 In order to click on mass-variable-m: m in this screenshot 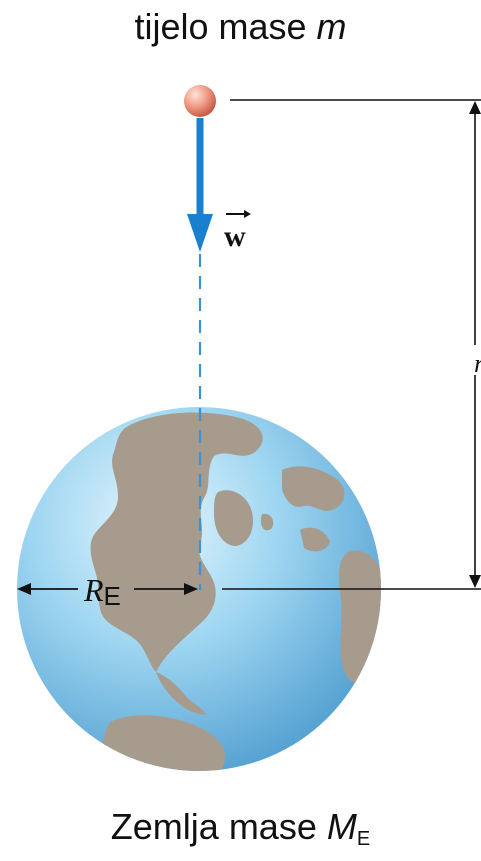, I will do `click(331, 26)`.